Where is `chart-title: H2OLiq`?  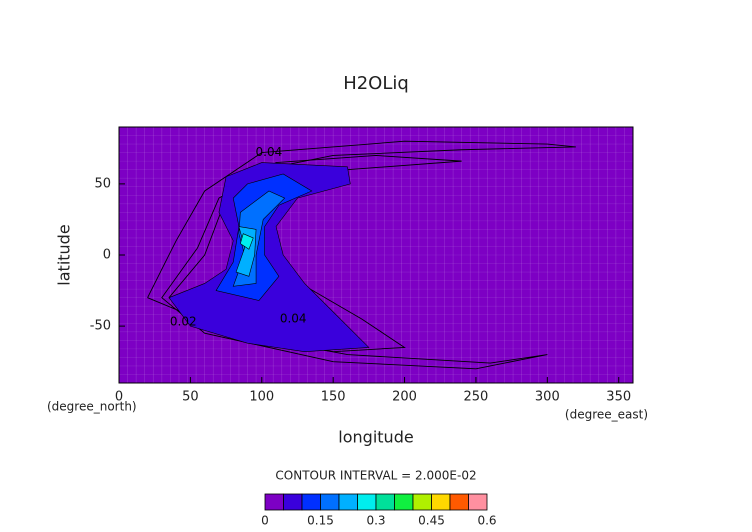
chart-title: H2OLiq is located at coordinates (376, 83).